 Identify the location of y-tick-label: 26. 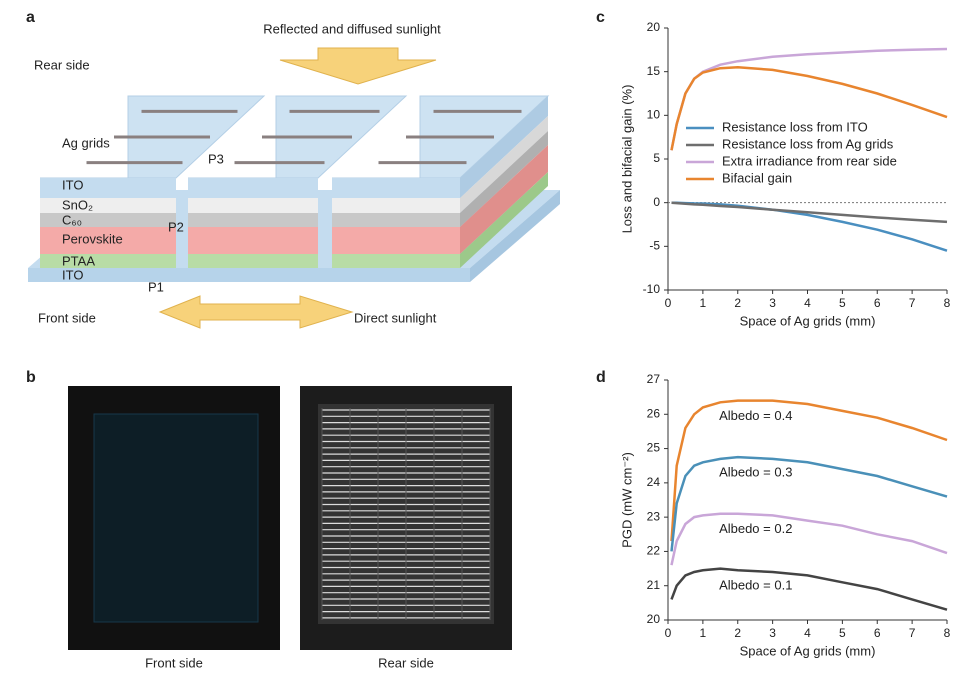
(654, 413).